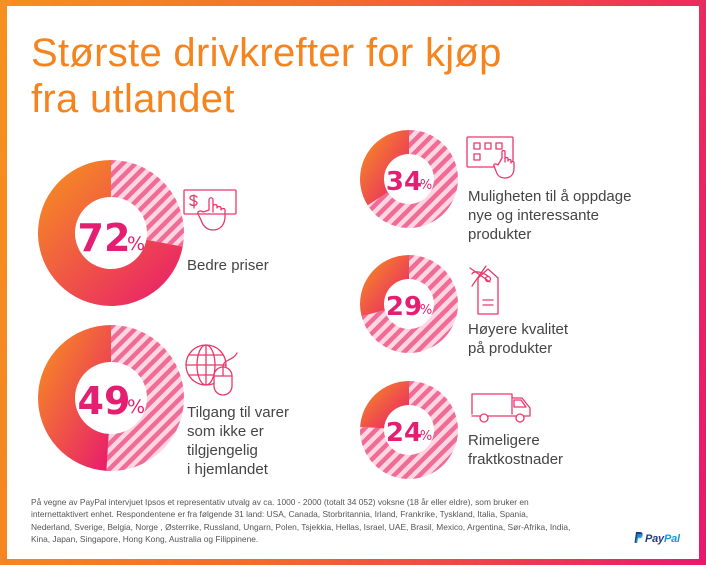 Image resolution: width=706 pixels, height=565 pixels. Describe the element at coordinates (211, 370) in the screenshot. I see `globe-mouse-icon` at that location.